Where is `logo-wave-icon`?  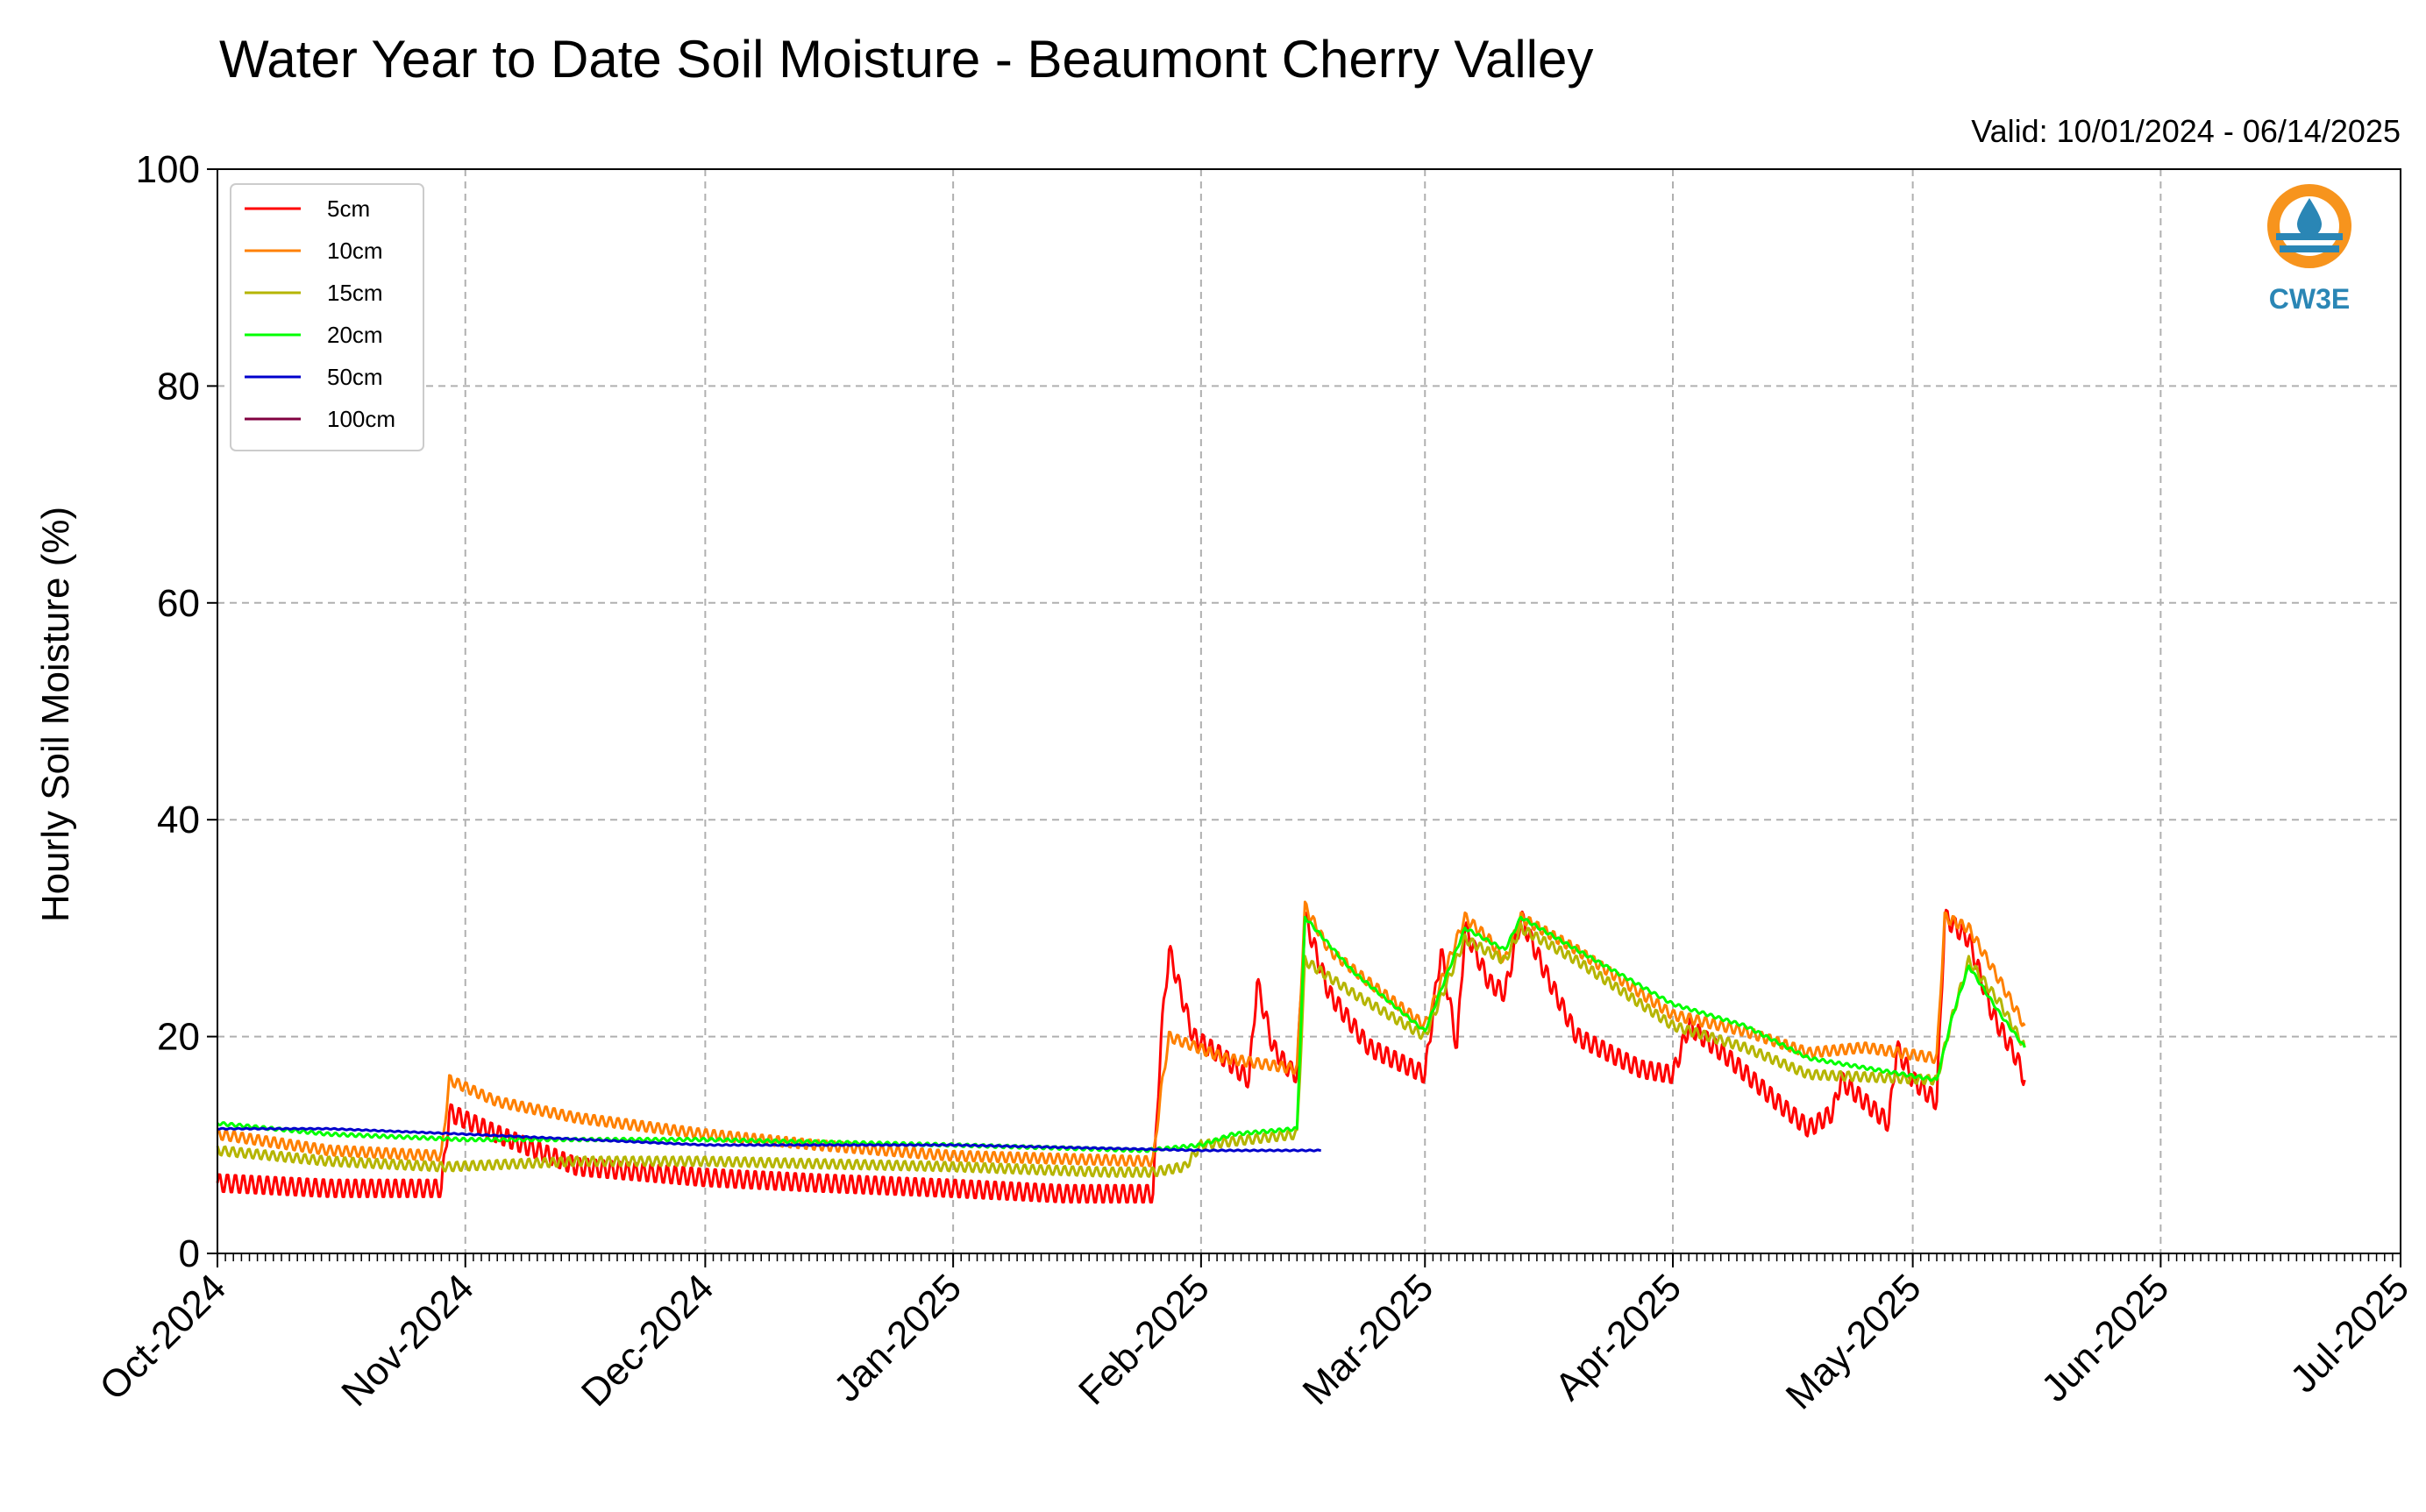 logo-wave-icon is located at coordinates (2309, 248).